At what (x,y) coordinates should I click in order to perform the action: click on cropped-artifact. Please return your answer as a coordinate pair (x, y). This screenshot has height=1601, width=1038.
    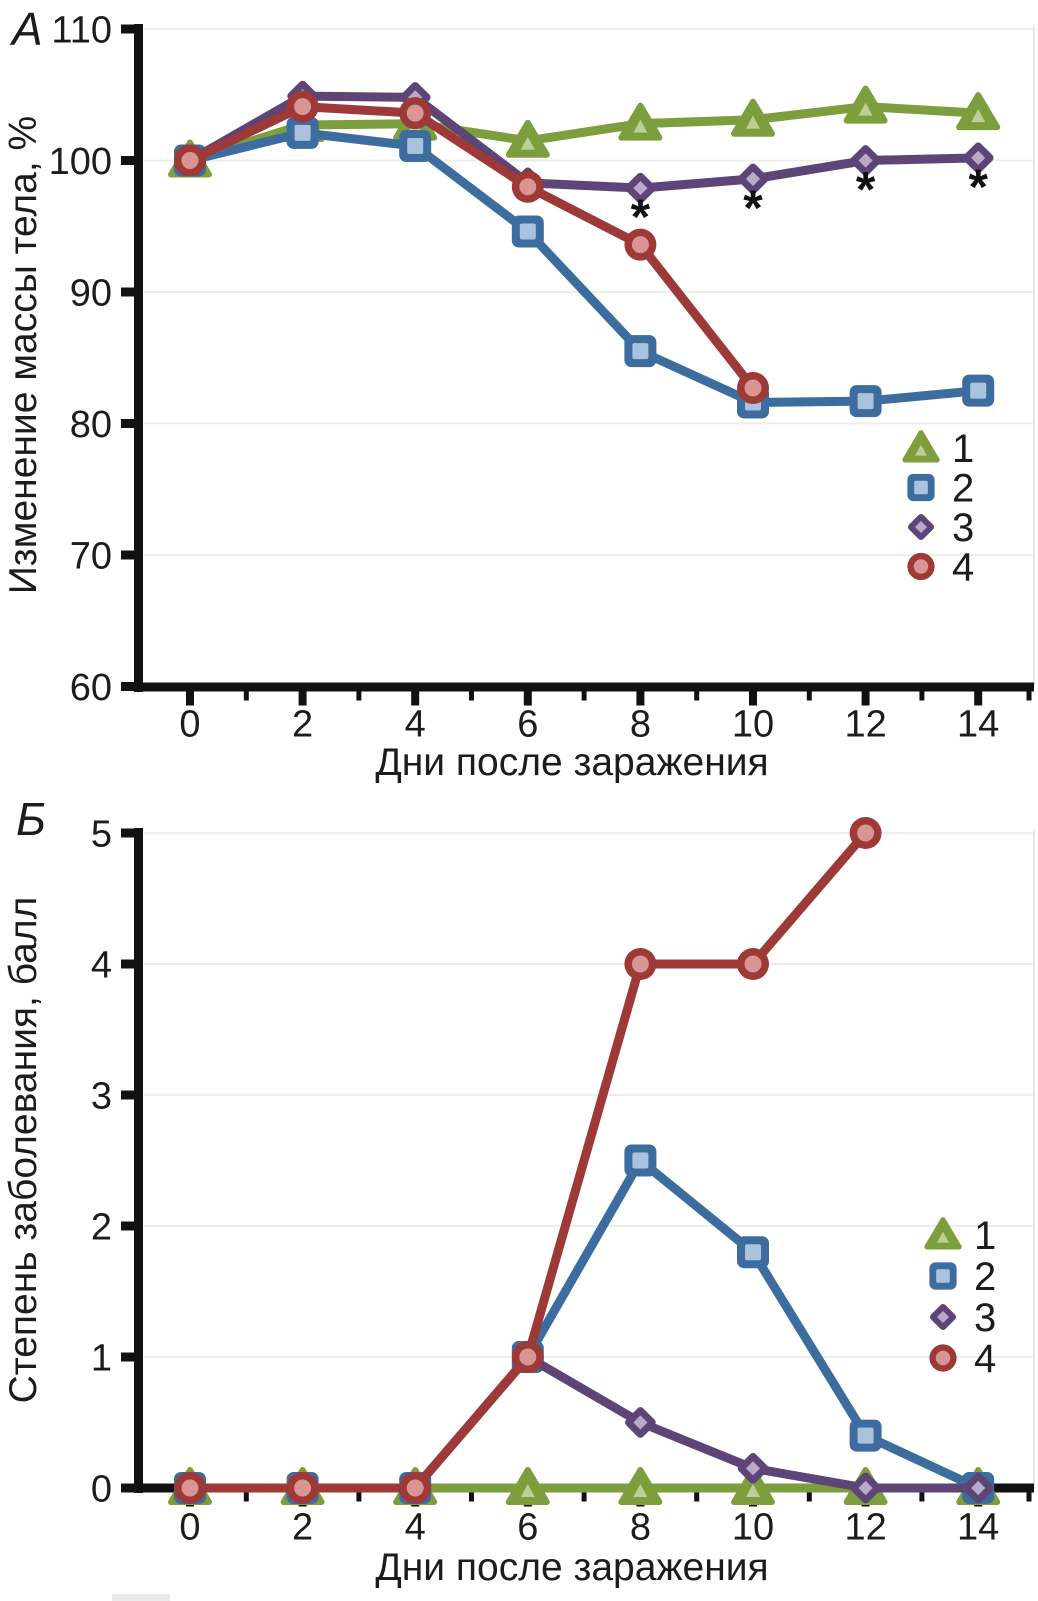
    Looking at the image, I should click on (141, 1597).